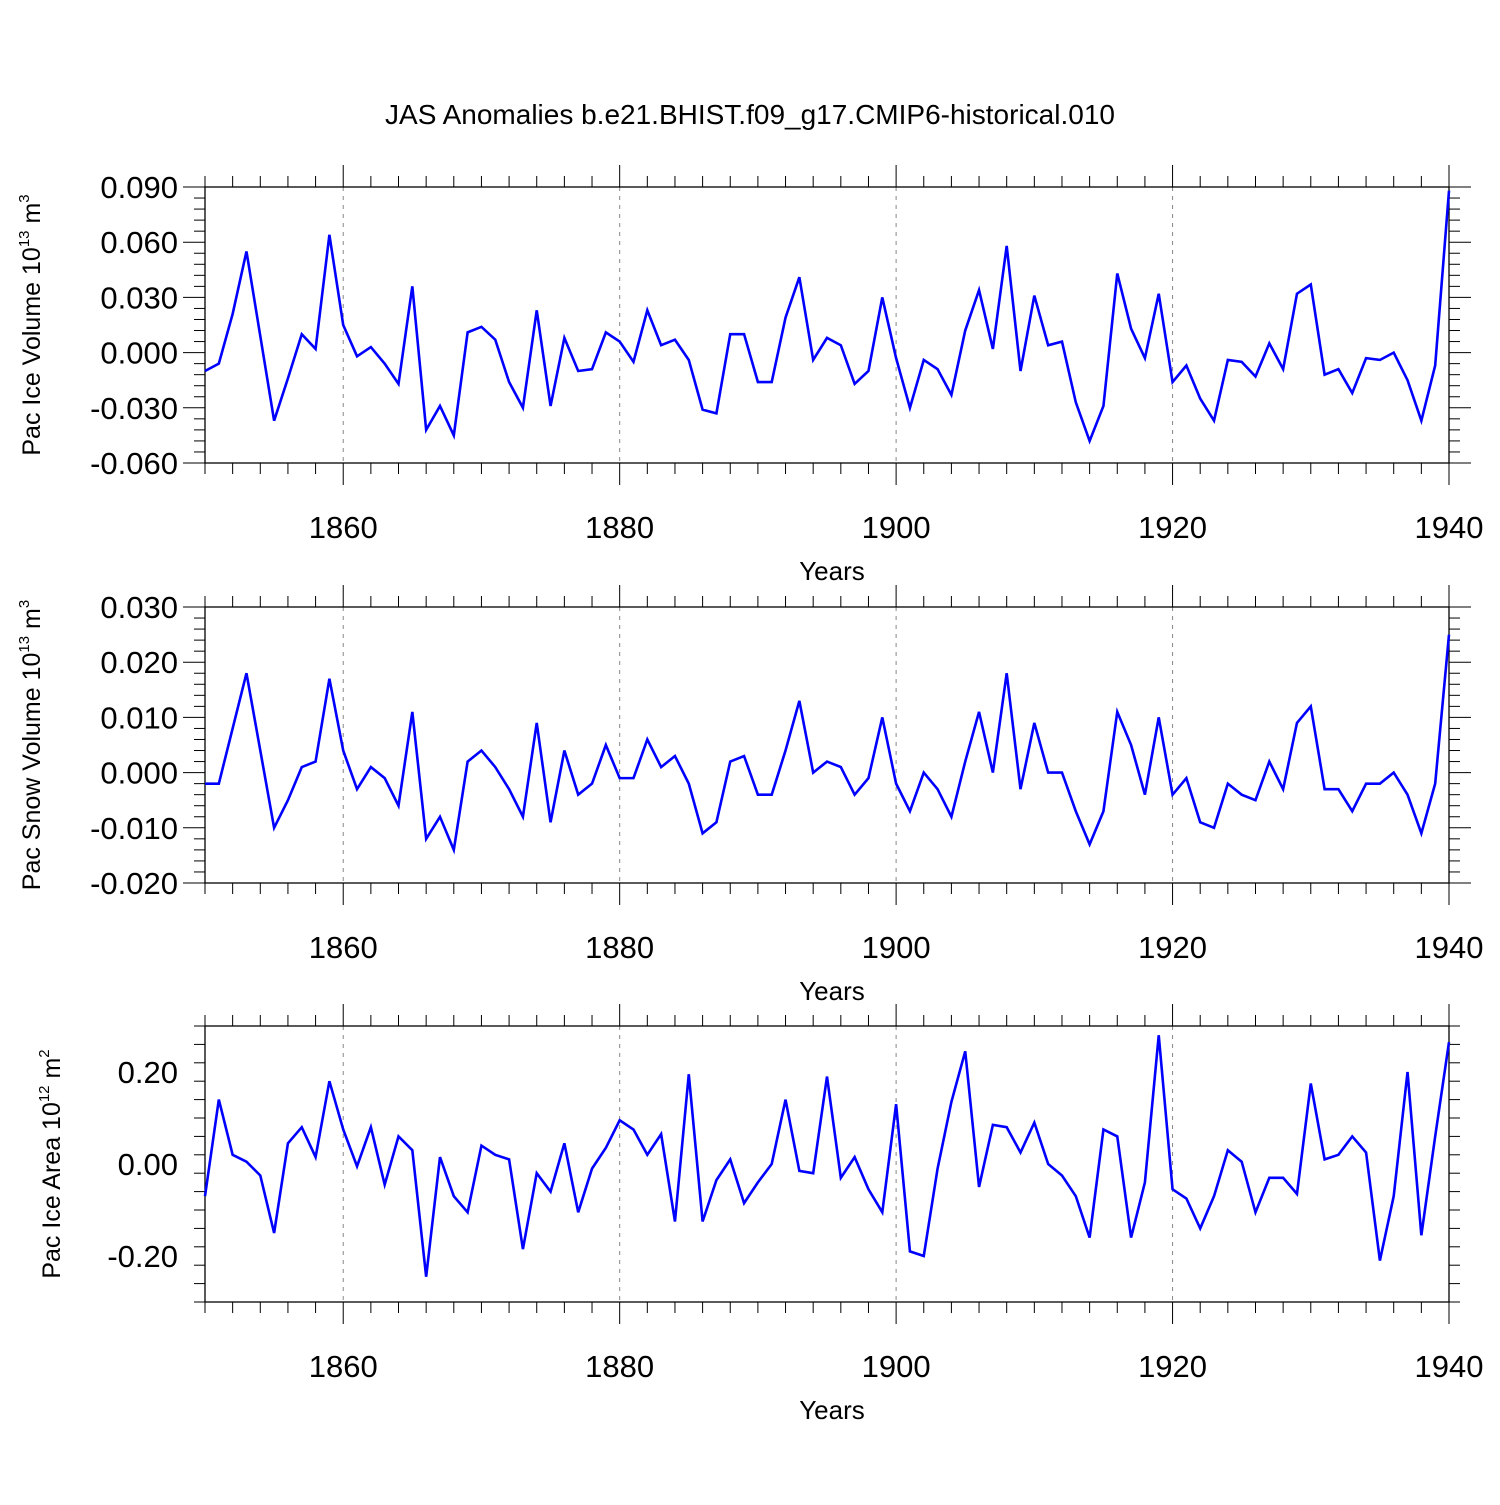 The image size is (1500, 1505). Describe the element at coordinates (51, 1163) in the screenshot. I see `y-axis-title: Pac Ice Area 1012 m2` at that location.